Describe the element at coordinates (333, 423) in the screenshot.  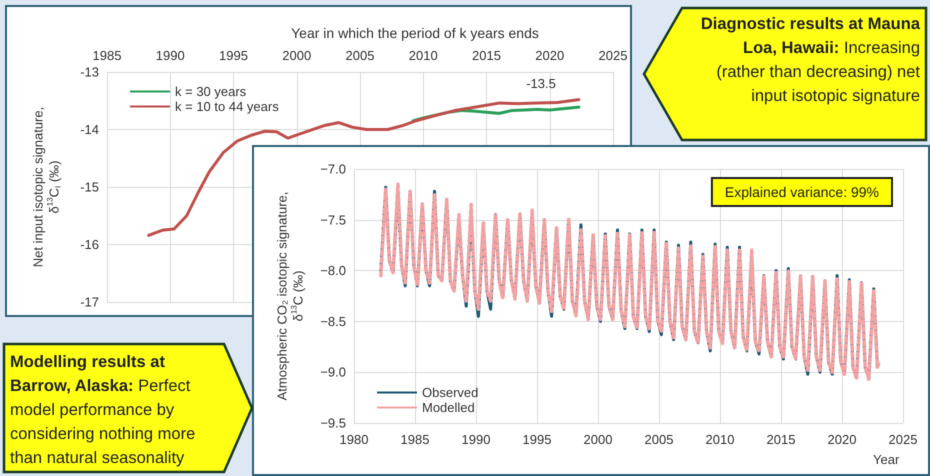
I see `y-tick-label: −9.5` at that location.